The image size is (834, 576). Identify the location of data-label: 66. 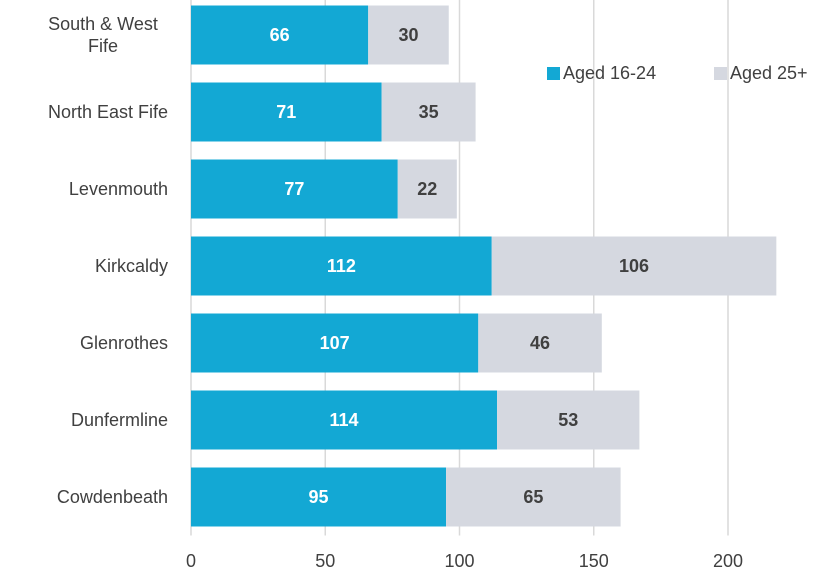
(280, 35).